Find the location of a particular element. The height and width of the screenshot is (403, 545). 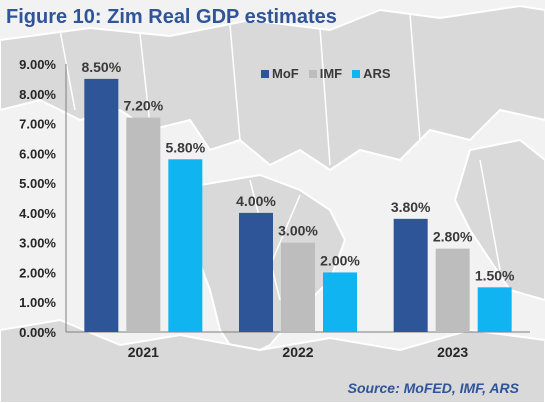

chart-legend: MoF IMF ARS is located at coordinates (326, 73).